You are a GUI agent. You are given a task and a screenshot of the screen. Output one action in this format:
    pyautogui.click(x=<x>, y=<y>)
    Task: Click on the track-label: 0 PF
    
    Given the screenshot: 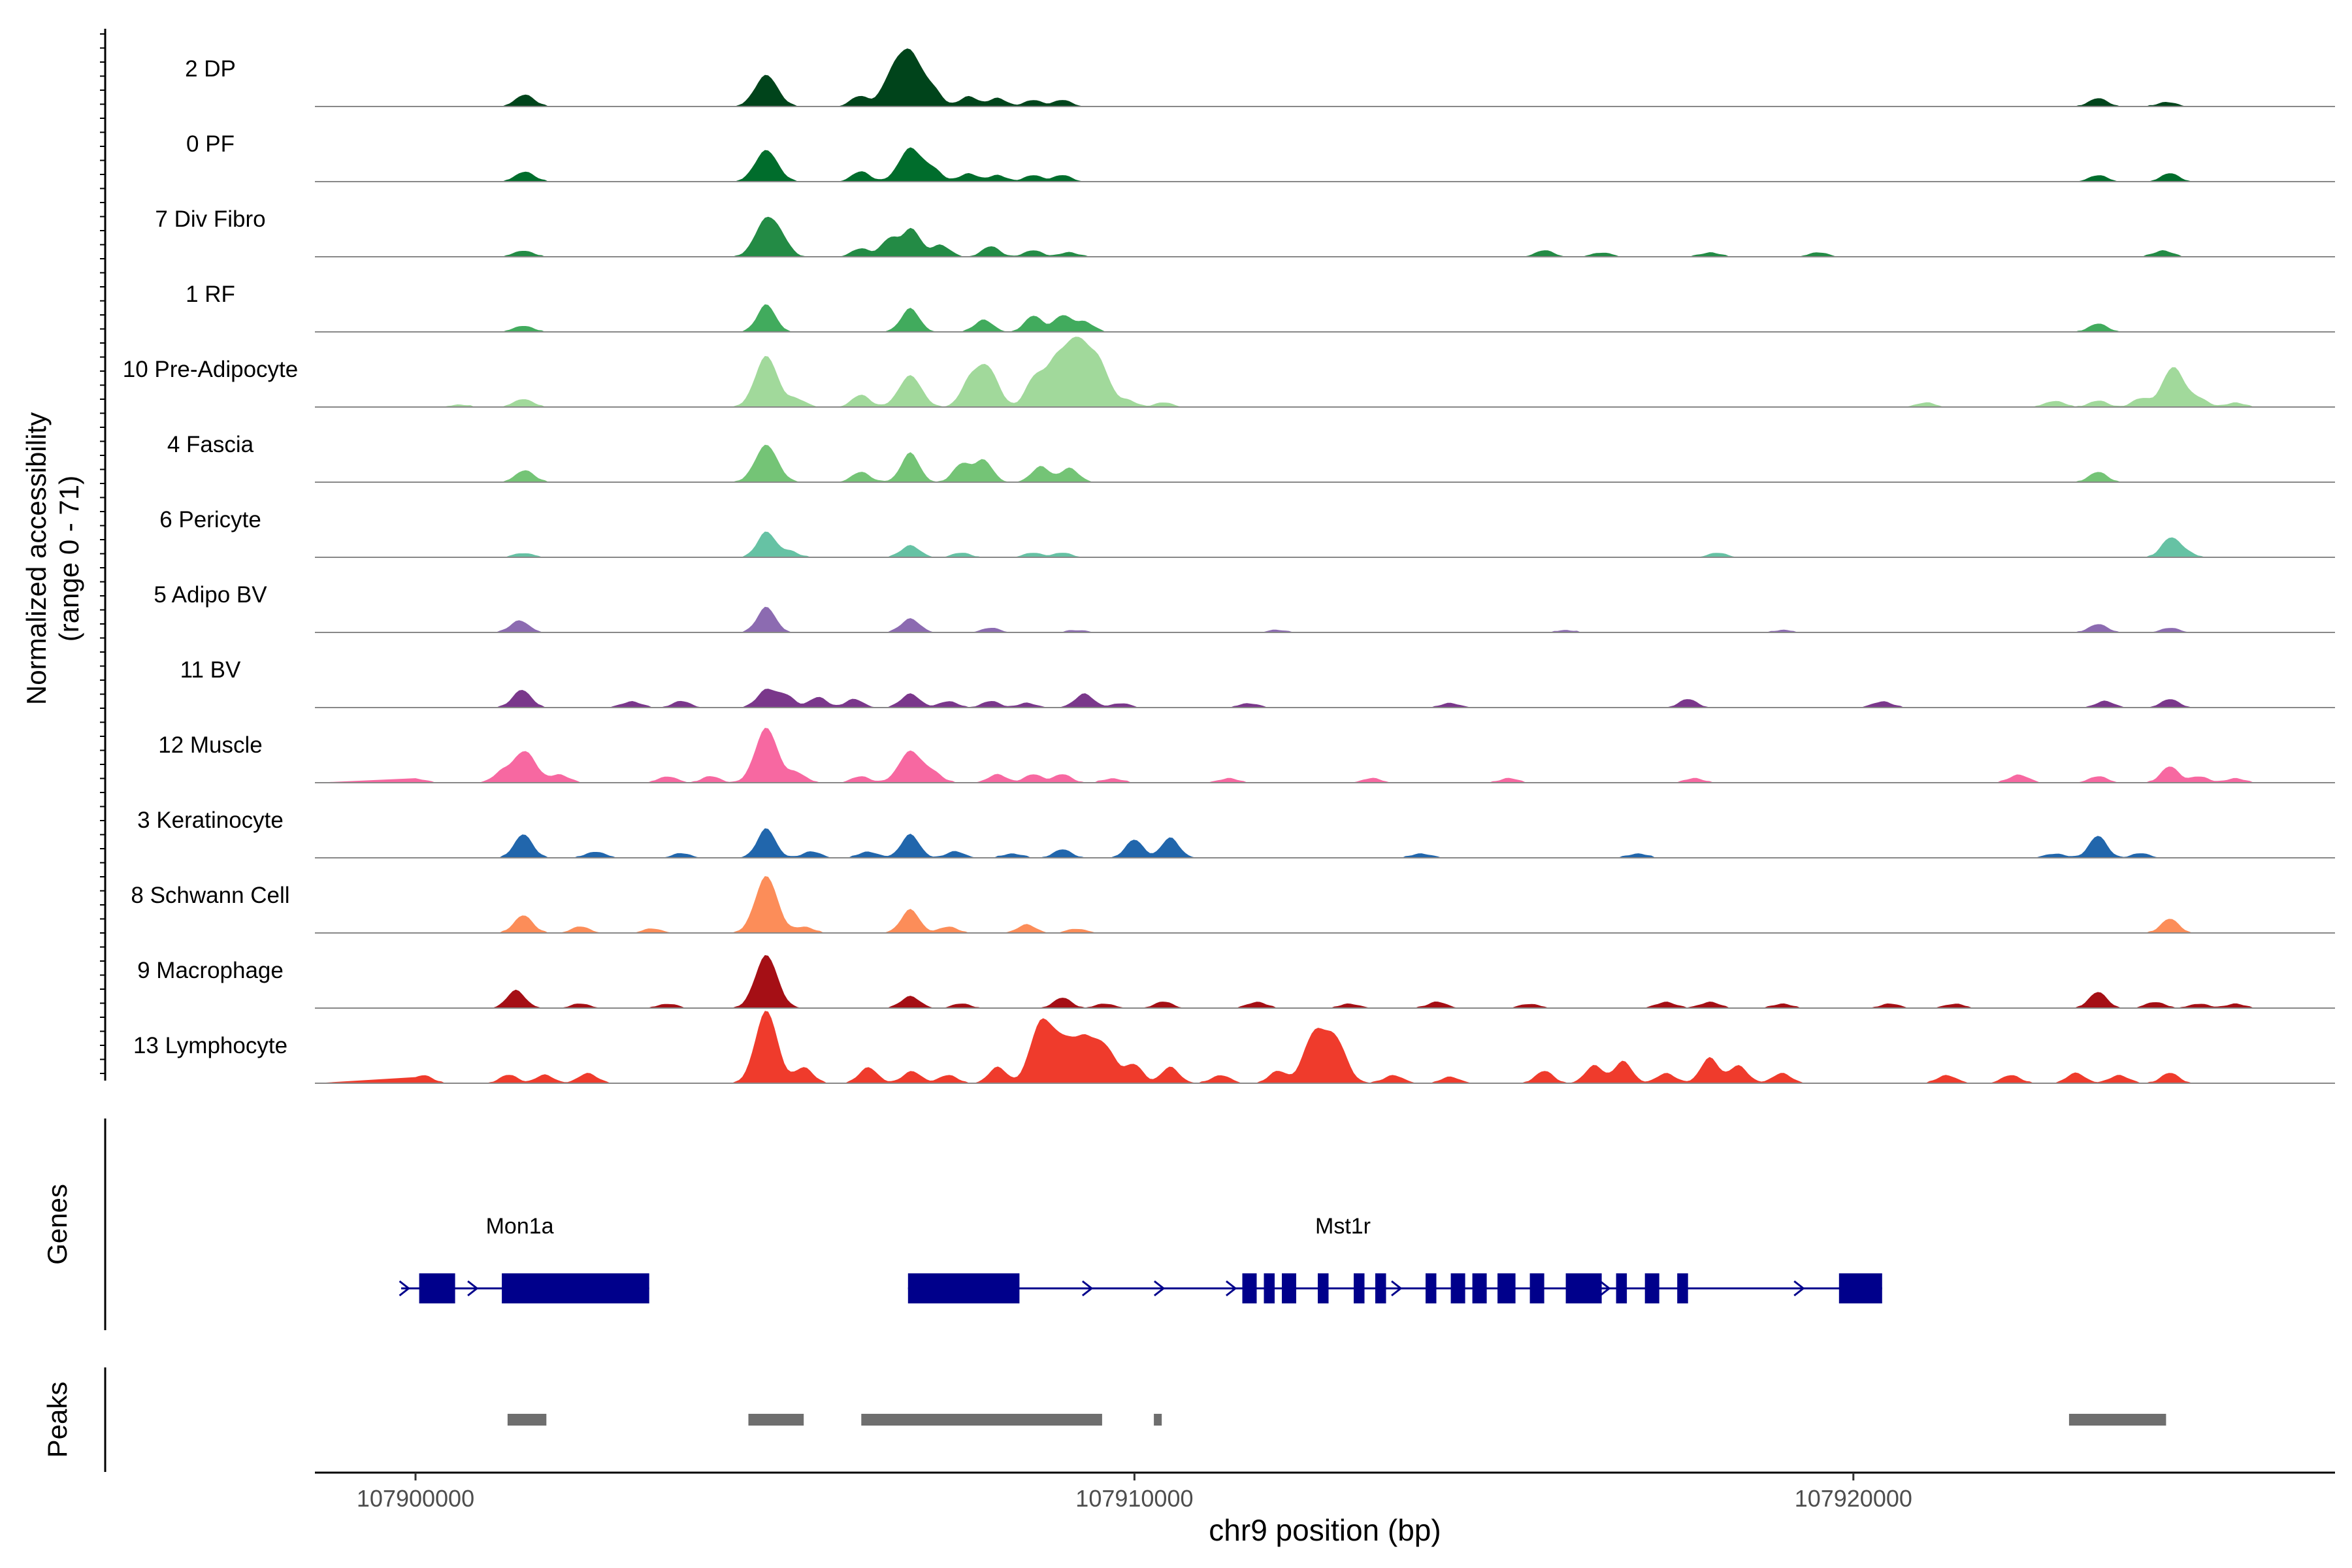 What is the action you would take?
    pyautogui.click(x=210, y=144)
    